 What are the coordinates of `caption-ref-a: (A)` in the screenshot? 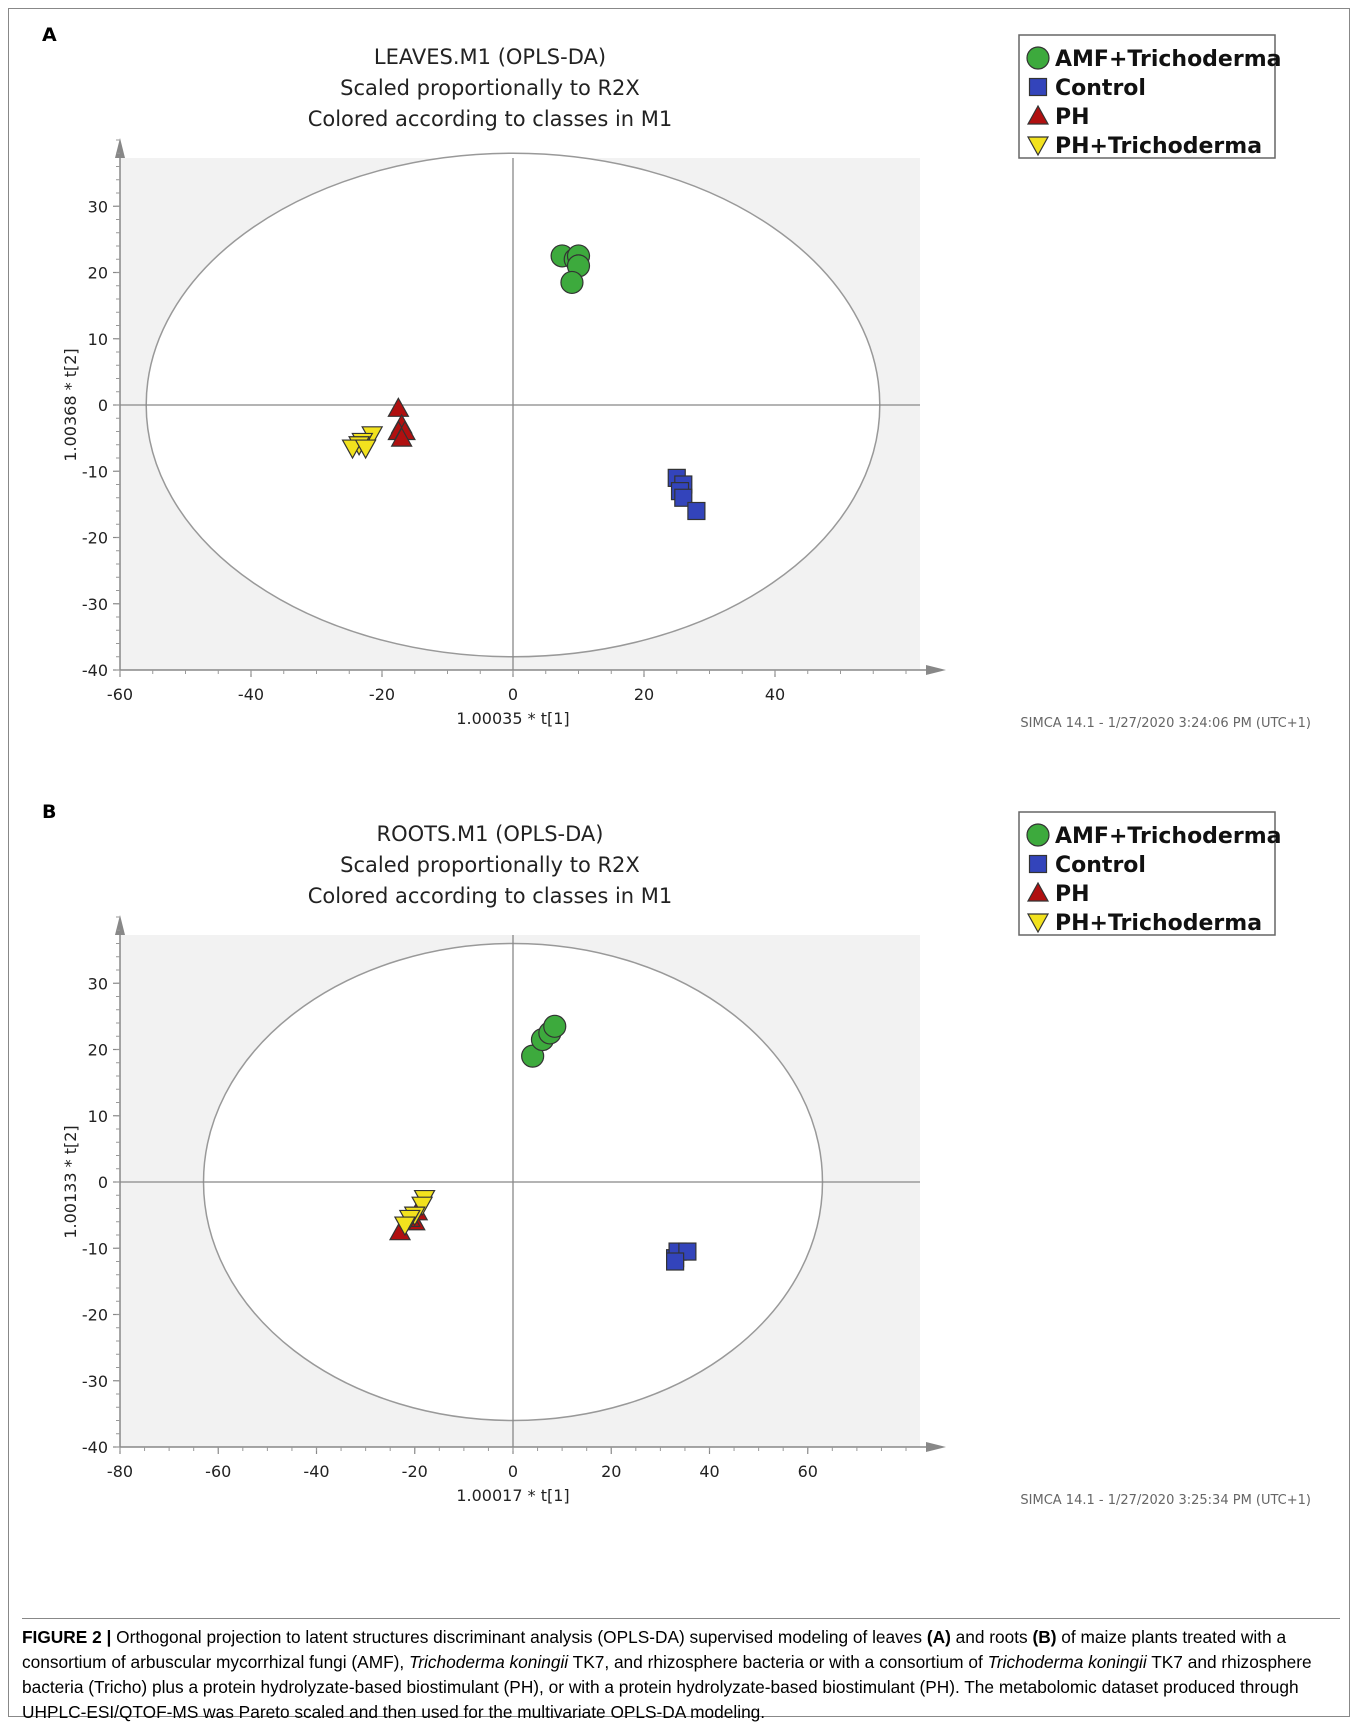 It's located at (938, 1637).